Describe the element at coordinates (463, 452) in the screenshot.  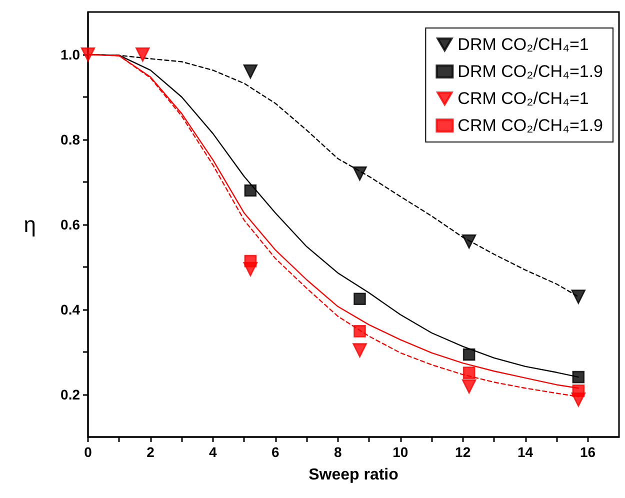
I see `x-tick-label: 12` at that location.